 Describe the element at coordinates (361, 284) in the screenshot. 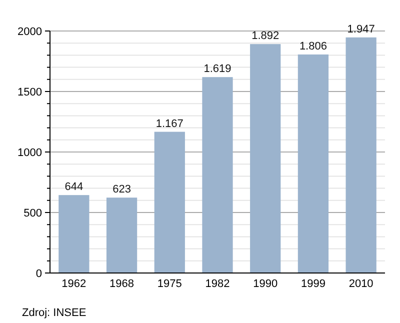

I see `x-tick-label: 2010` at that location.